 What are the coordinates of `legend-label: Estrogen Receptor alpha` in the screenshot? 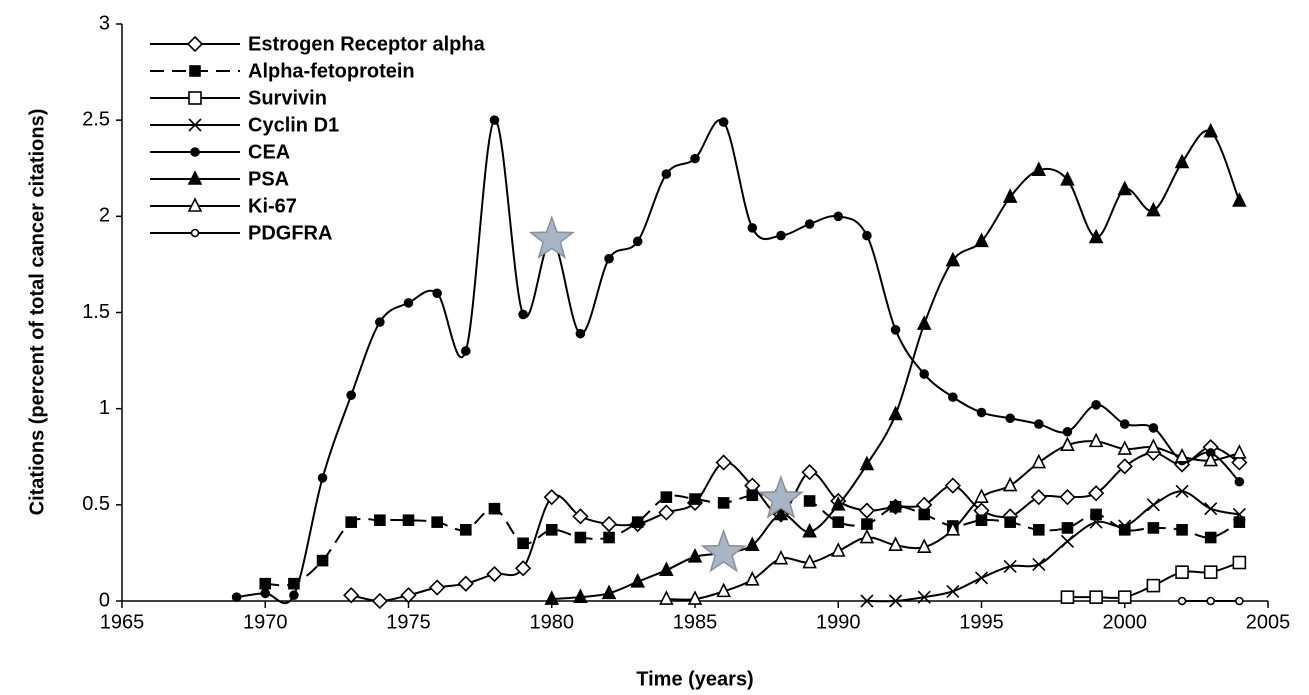 It's located at (367, 44).